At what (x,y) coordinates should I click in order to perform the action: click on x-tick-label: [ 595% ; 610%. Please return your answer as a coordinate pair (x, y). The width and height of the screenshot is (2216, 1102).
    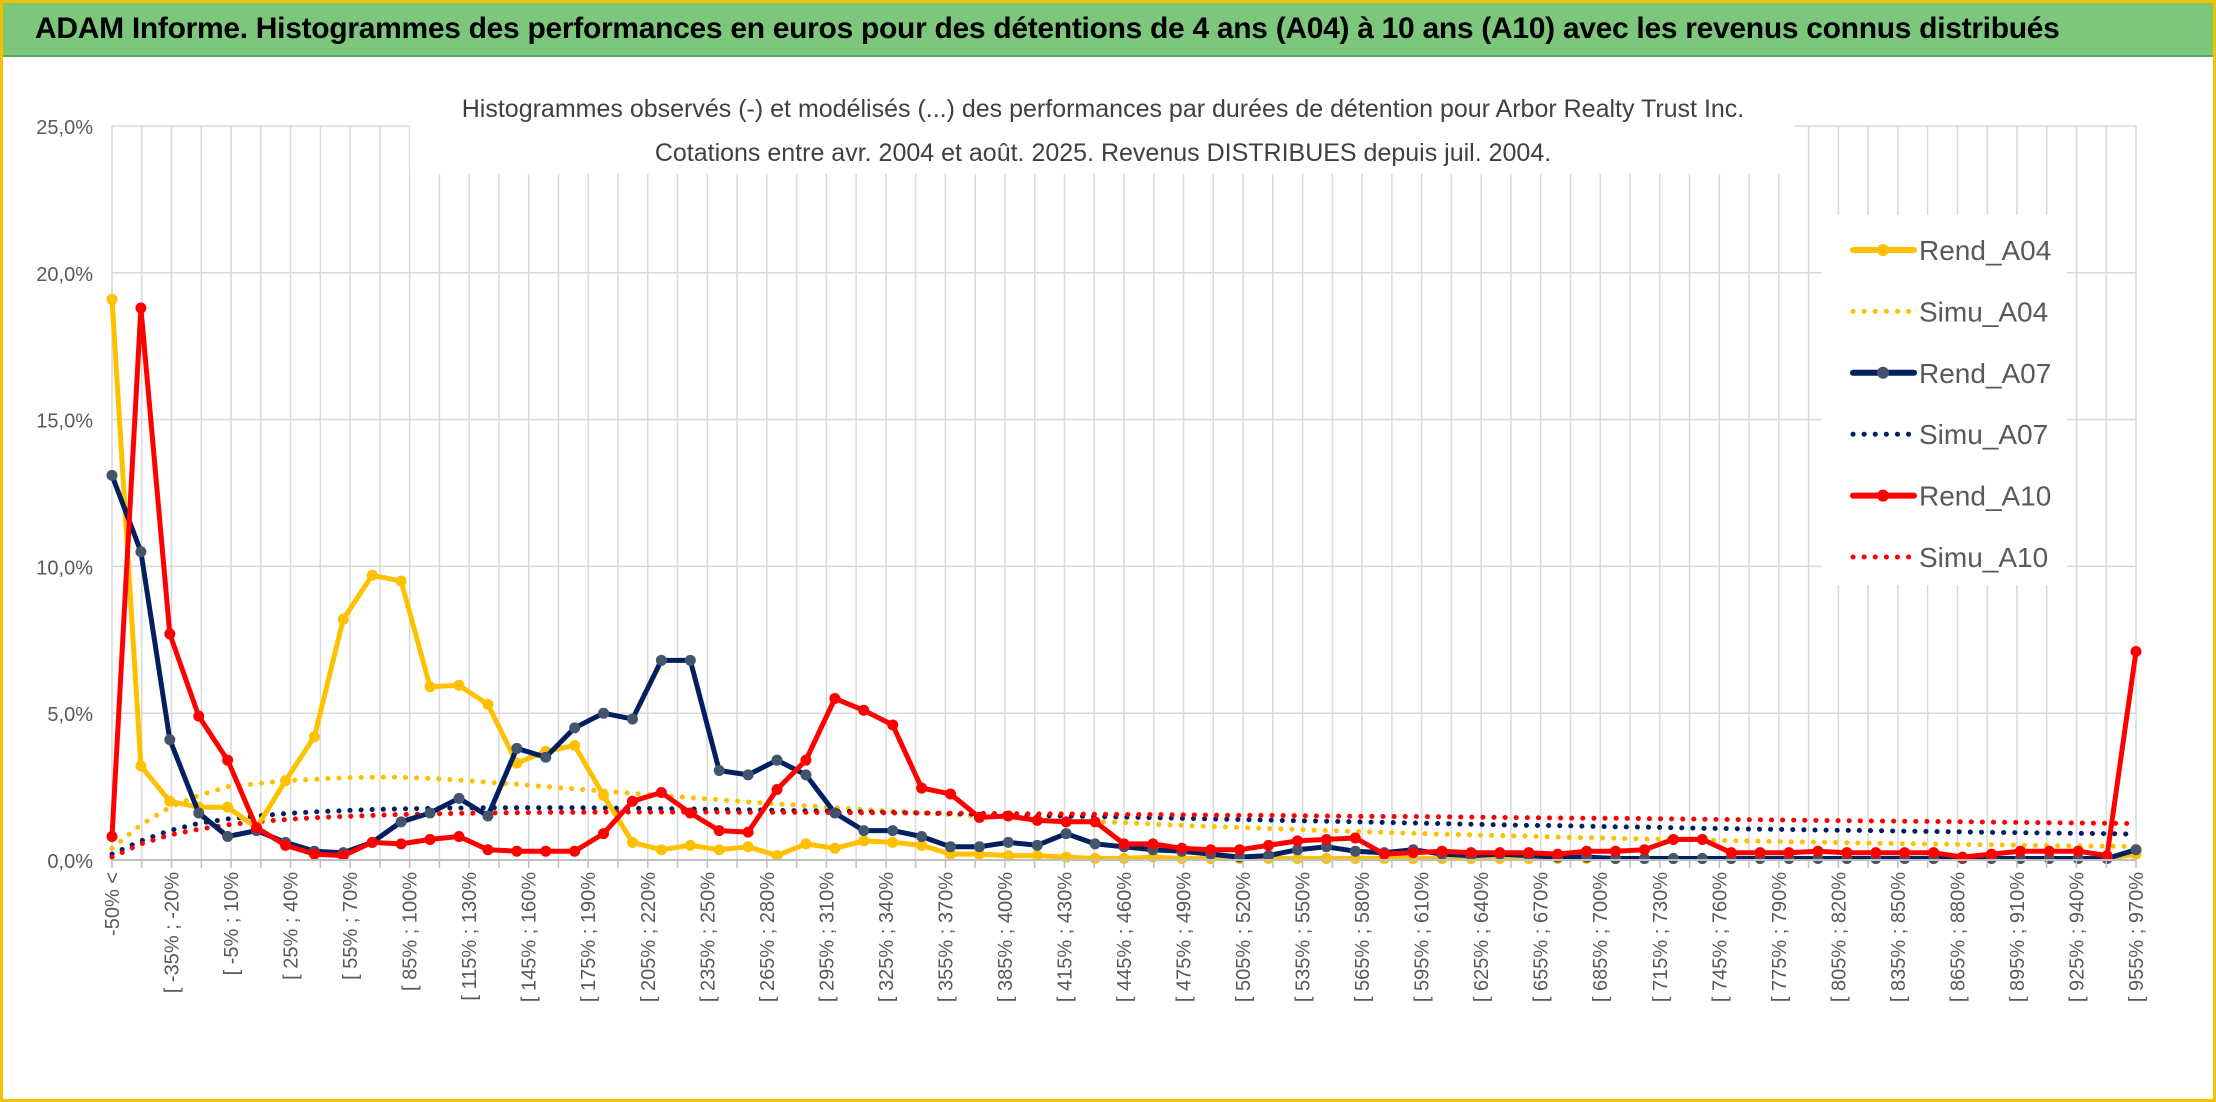
    Looking at the image, I should click on (1423, 937).